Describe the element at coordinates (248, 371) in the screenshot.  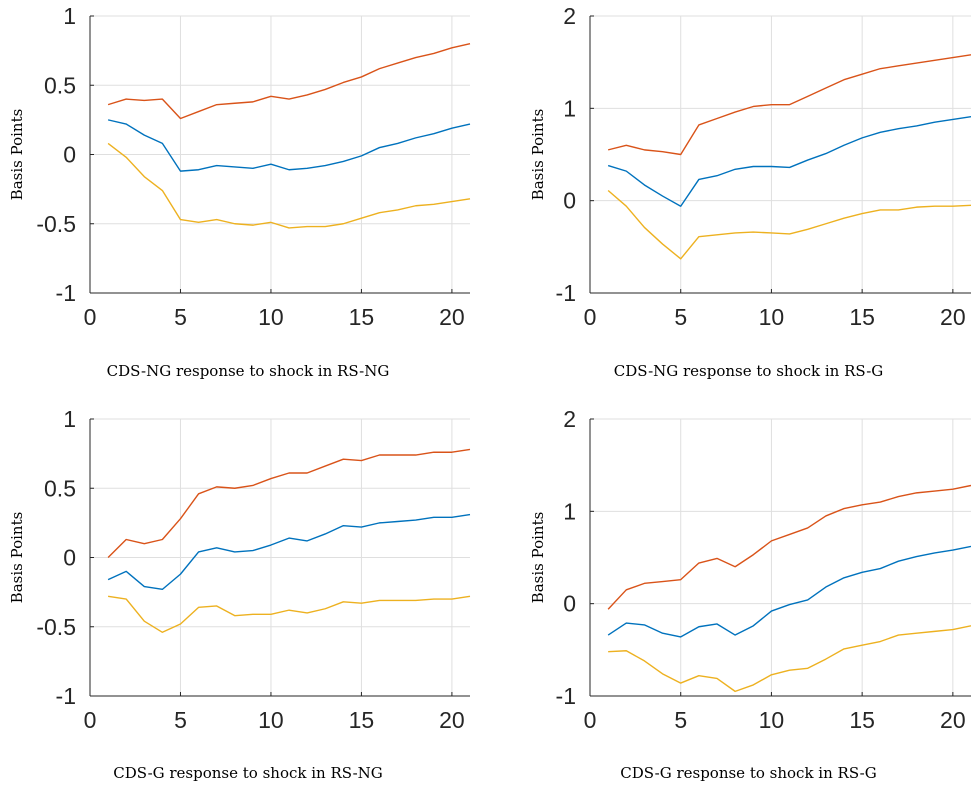
I see `panel-caption: CDS-NG response to shock in RS-NG` at that location.